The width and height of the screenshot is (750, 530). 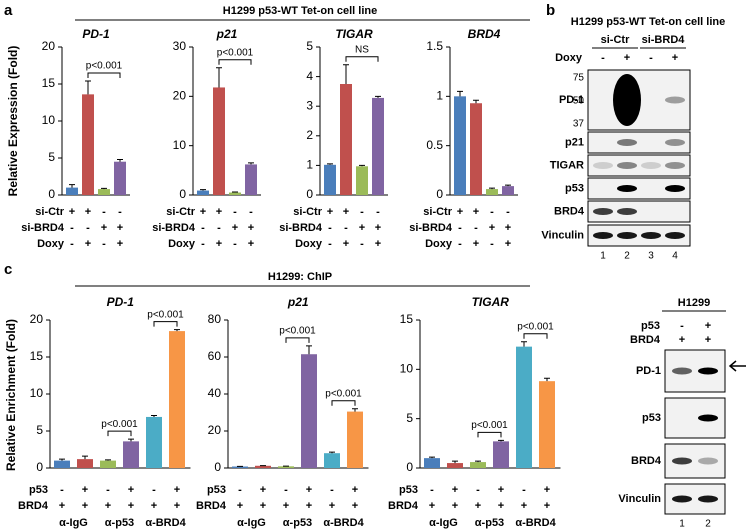 What do you see at coordinates (49, 83) in the screenshot?
I see `y-tick-label: 15` at bounding box center [49, 83].